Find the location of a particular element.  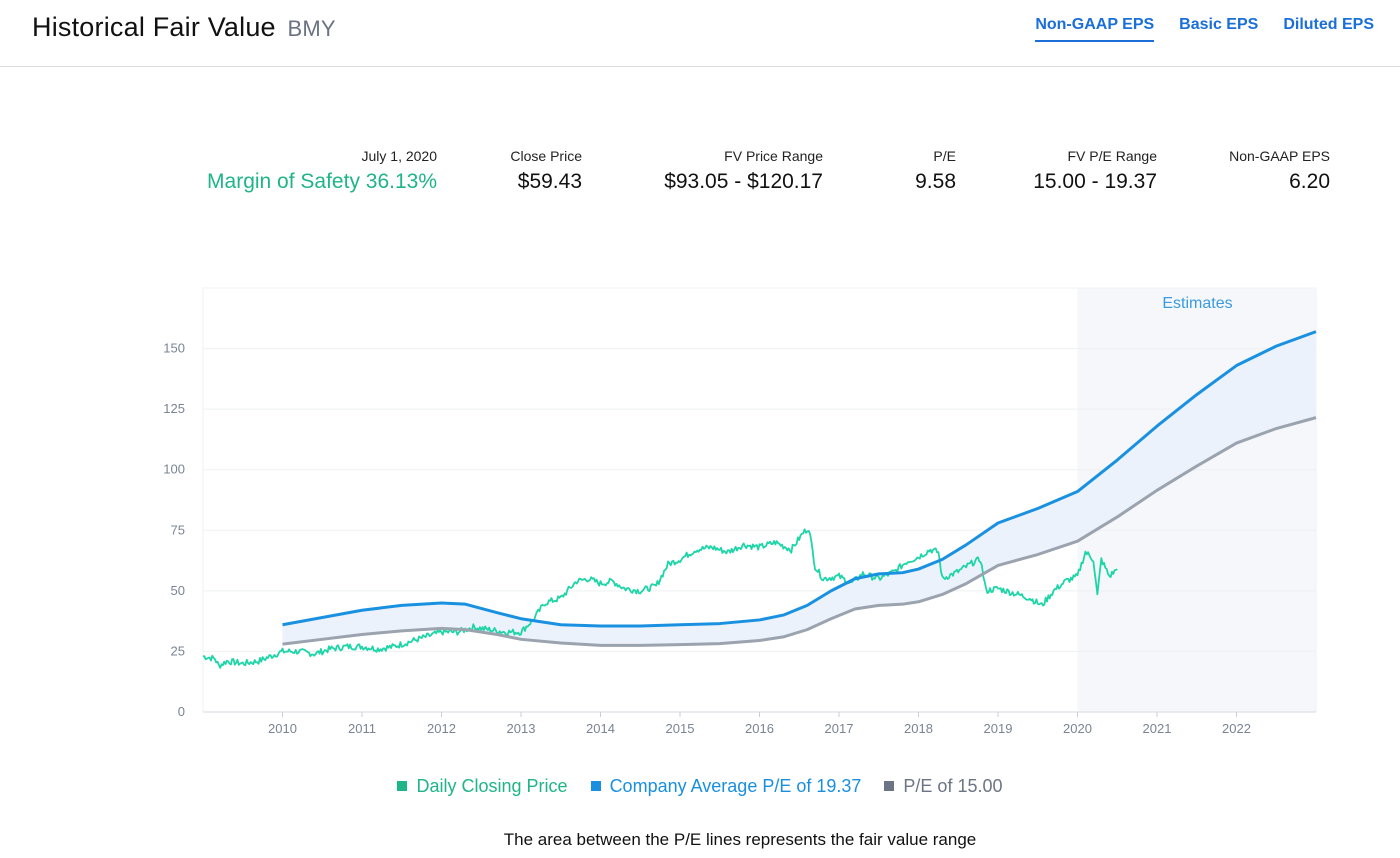

legend-swatch-price is located at coordinates (402, 786).